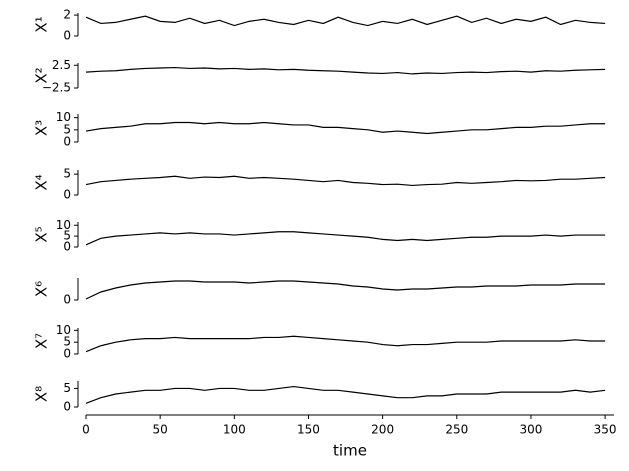 The image size is (629, 471). I want to click on x-axis-label: time, so click(350, 451).